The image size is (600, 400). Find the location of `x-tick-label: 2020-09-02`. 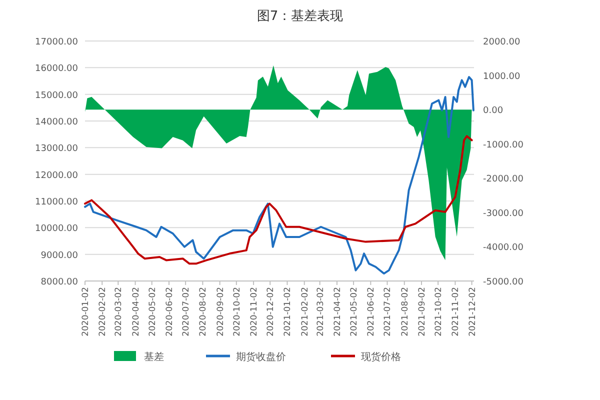

x-tick-label: 2020-09-02 is located at coordinates (221, 311).